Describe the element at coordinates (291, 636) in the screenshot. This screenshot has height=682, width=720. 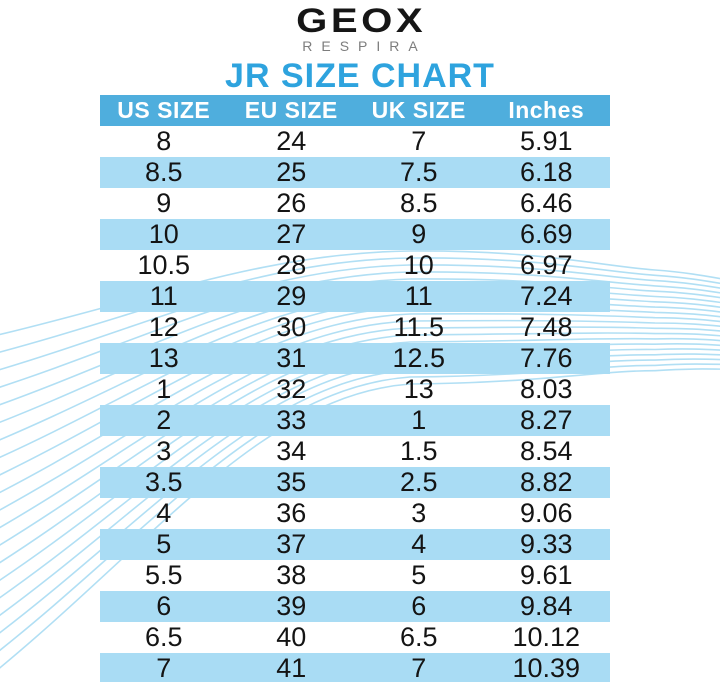
I see `cell: 40` at that location.